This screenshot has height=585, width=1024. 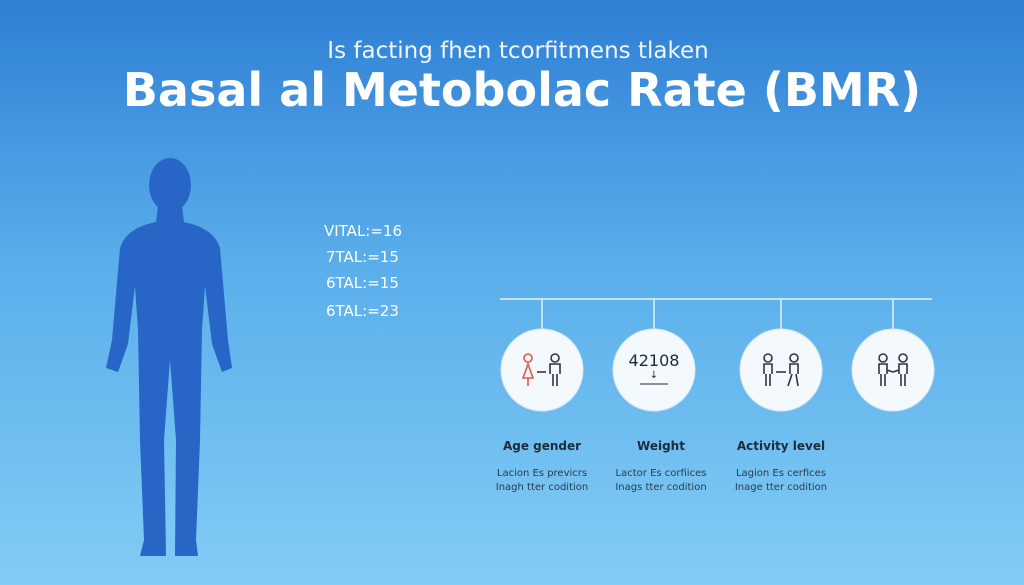 What do you see at coordinates (781, 473) in the screenshot?
I see `node-description: Lagion Es cerfices` at bounding box center [781, 473].